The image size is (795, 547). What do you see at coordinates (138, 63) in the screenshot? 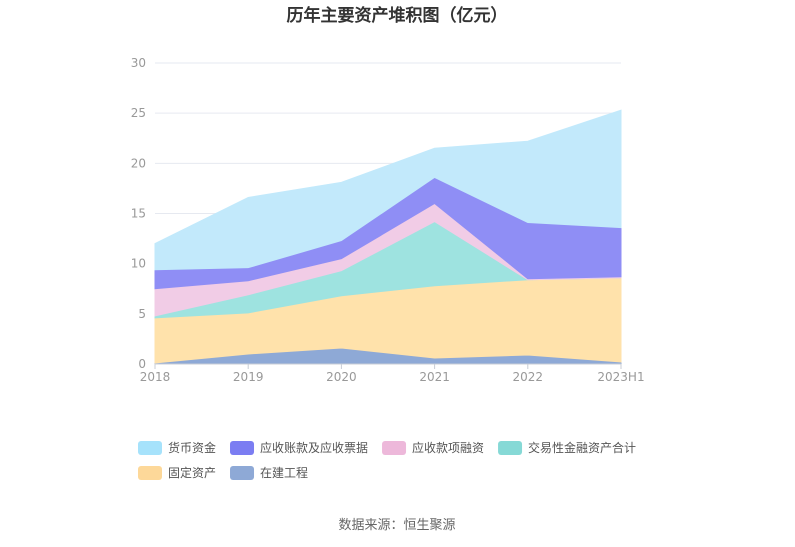
I see `y-tick-label: 30` at bounding box center [138, 63].